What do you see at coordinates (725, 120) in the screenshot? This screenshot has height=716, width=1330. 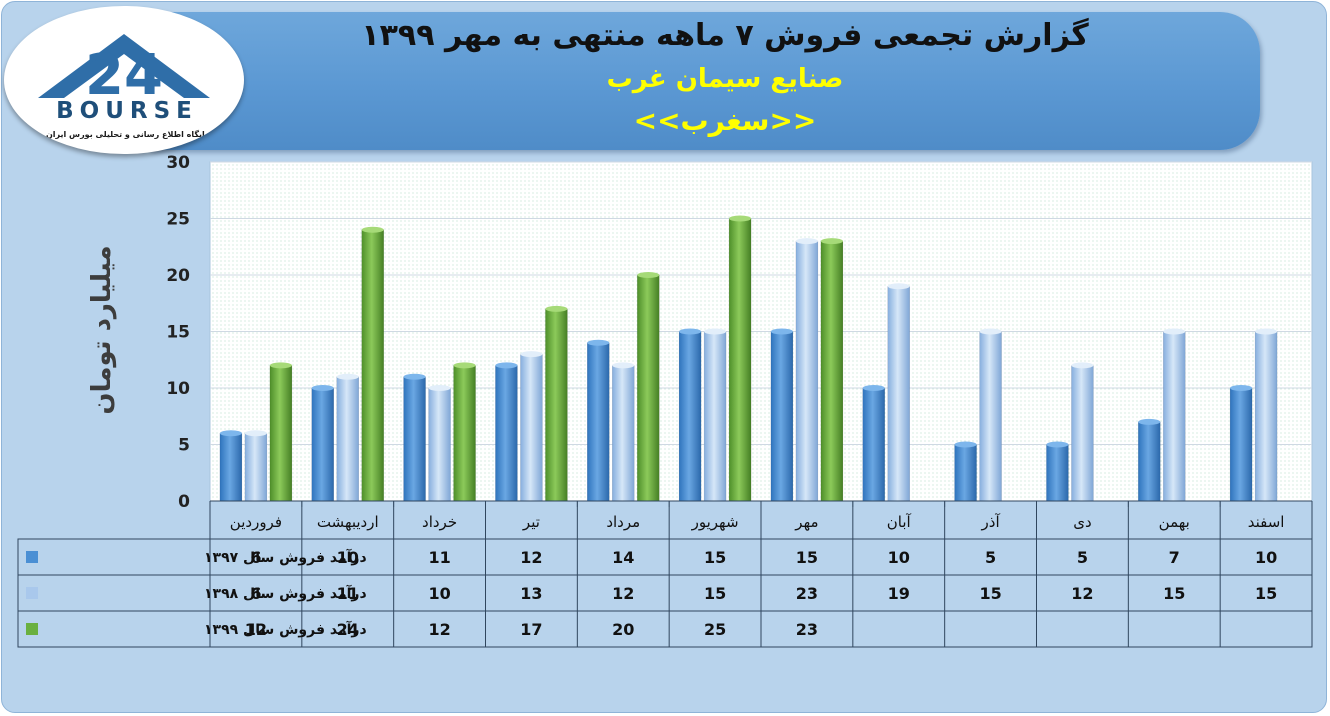 I see `ticker-symbol: <<سغرب>>` at bounding box center [725, 120].